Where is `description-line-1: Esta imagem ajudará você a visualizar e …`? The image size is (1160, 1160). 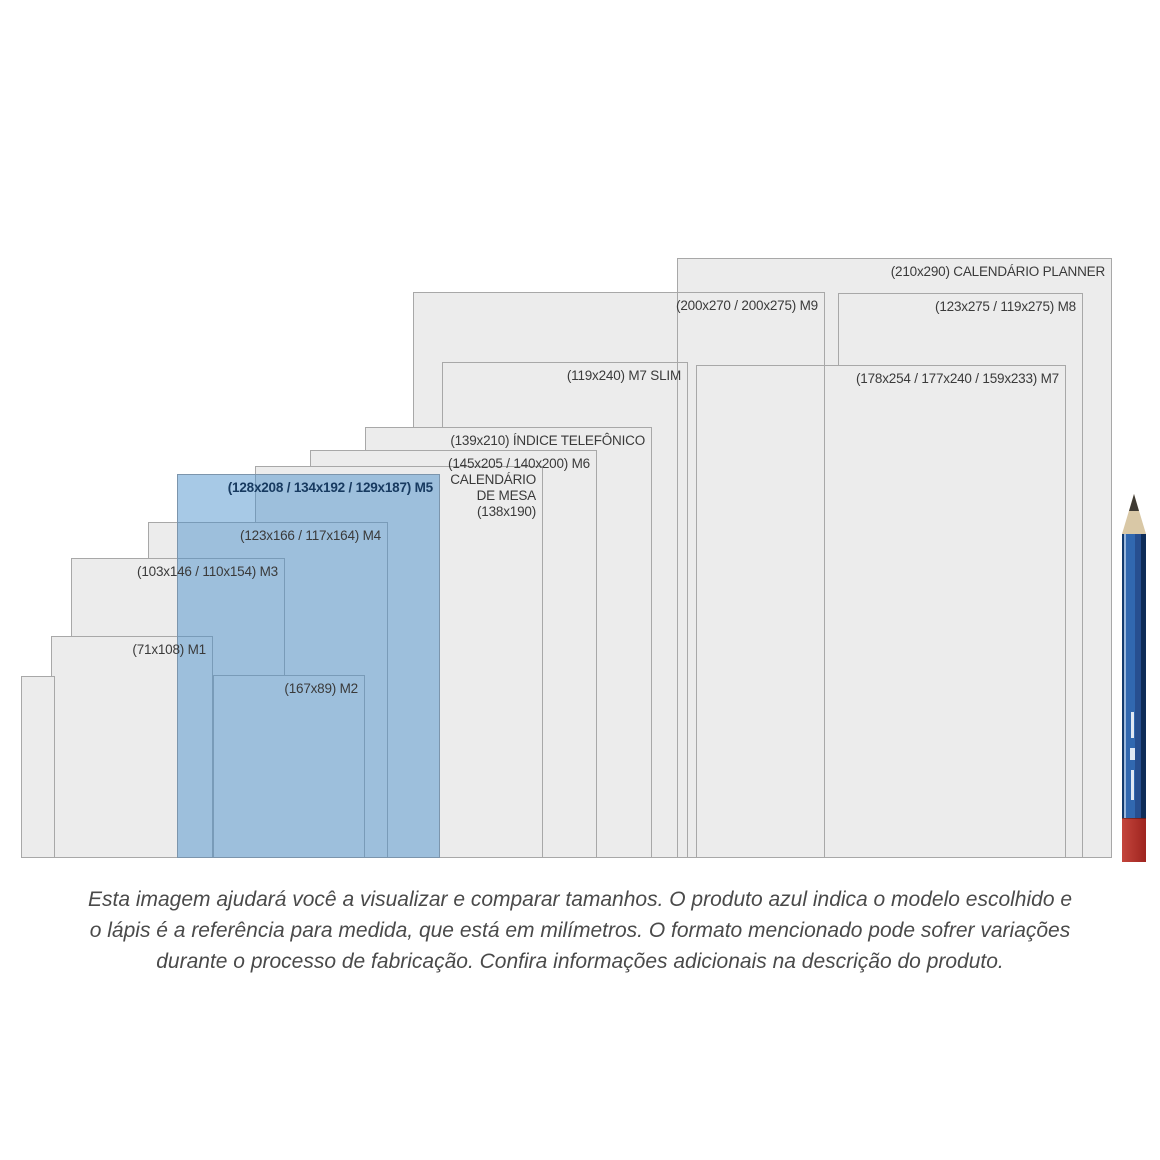
description-line-1: Esta imagem ajudará você a visualizar e … is located at coordinates (580, 899).